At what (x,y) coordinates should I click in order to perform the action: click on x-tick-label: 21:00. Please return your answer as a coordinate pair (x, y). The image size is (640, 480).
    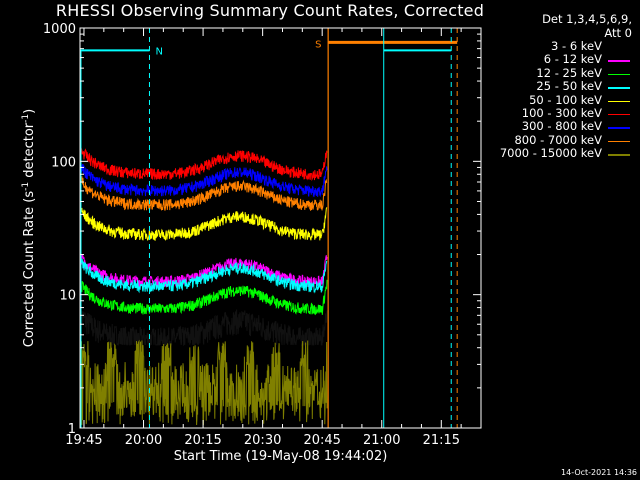
    Looking at the image, I should click on (381, 440).